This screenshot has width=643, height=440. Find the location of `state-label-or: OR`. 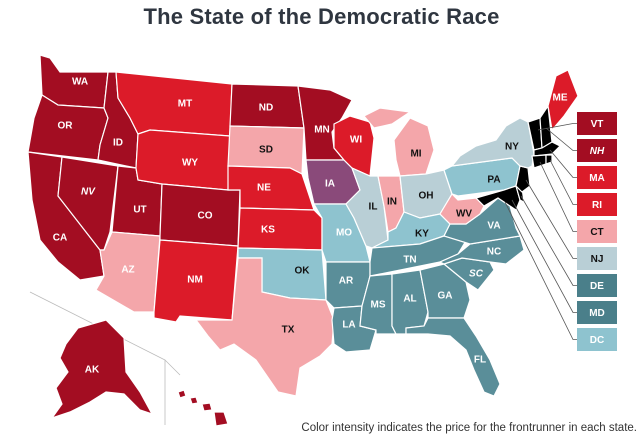

state-label-or: OR is located at coordinates (66, 126).